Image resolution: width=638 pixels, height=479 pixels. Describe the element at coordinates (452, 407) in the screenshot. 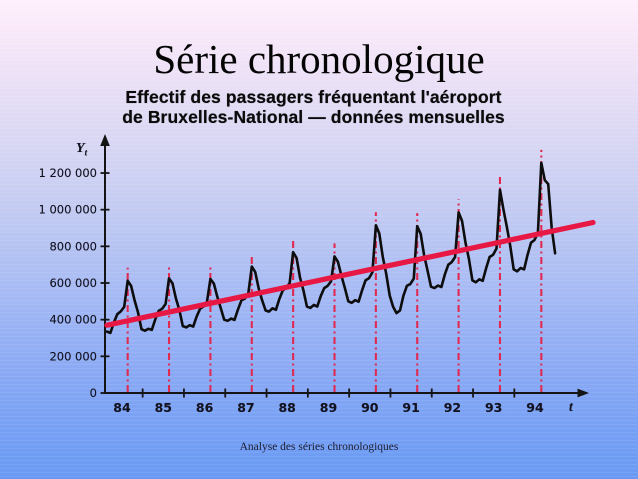

I see `x-tick-label: 92` at that location.